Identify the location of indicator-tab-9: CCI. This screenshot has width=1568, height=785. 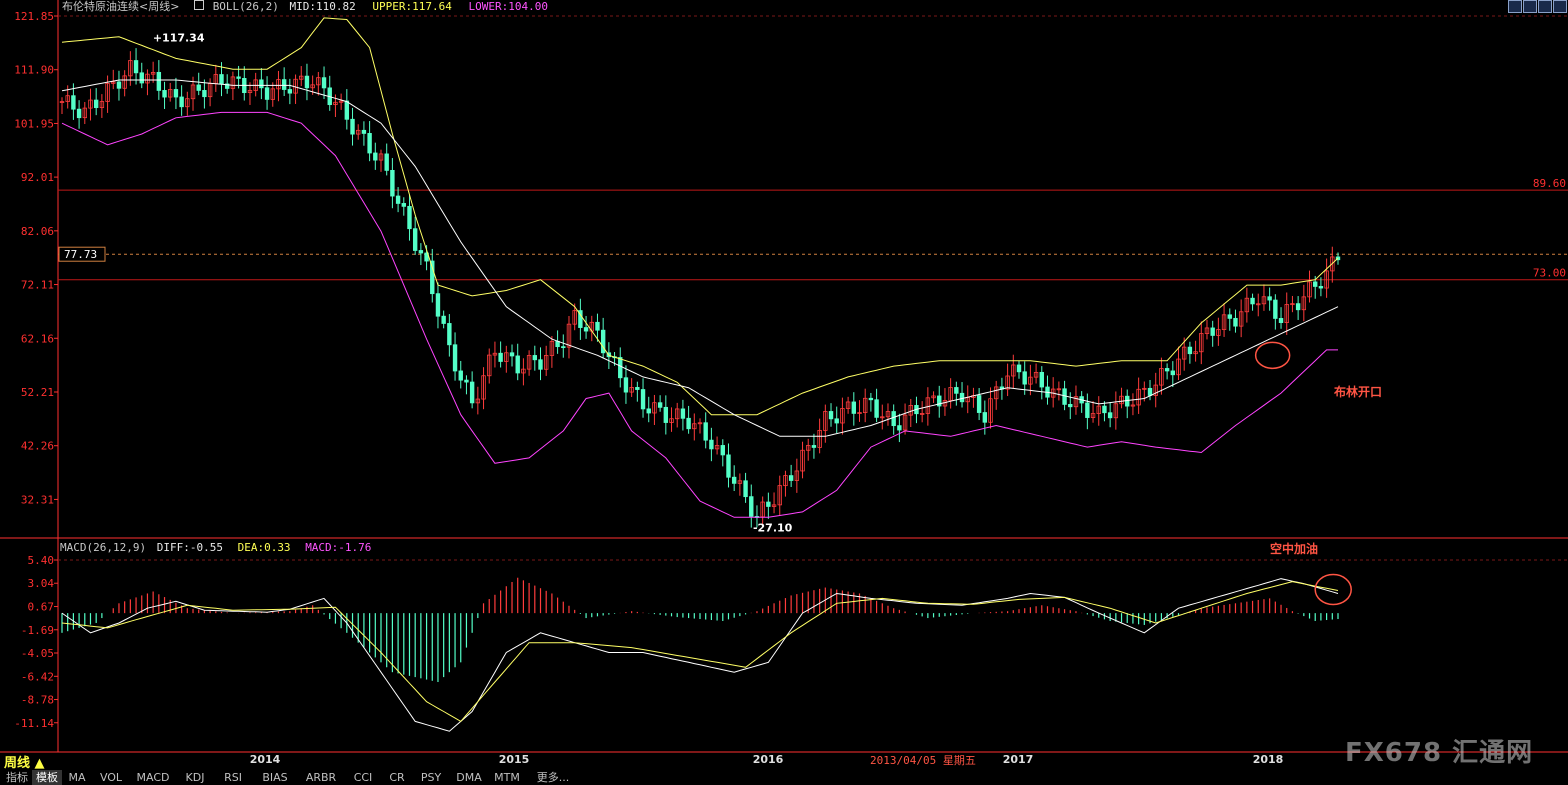
(363, 777).